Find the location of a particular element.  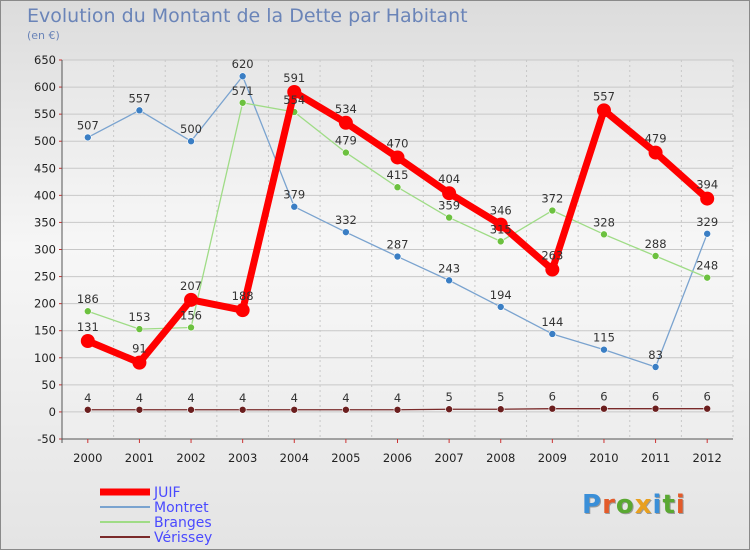

logo-letter: x is located at coordinates (643, 505).